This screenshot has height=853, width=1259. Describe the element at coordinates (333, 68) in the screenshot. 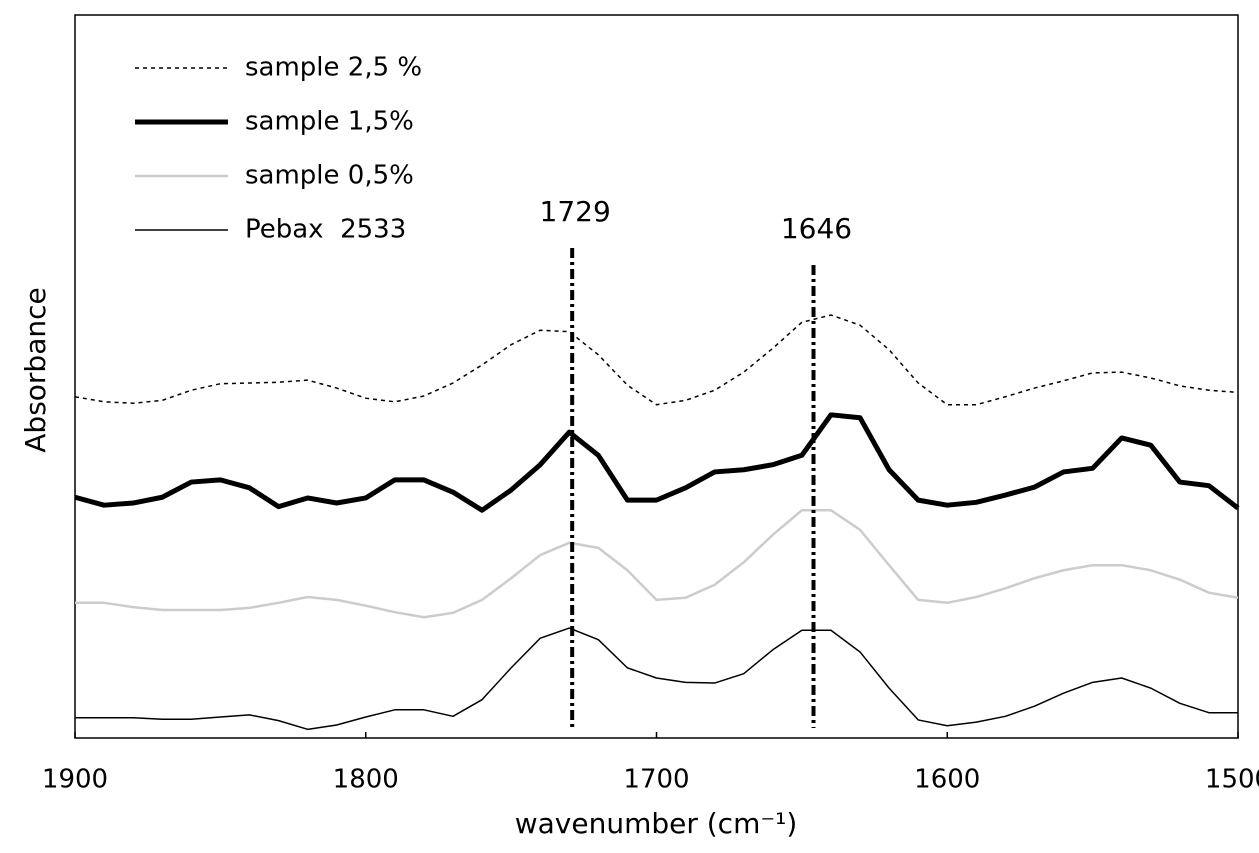

I see `legend-label: sample 2,5 %` at that location.